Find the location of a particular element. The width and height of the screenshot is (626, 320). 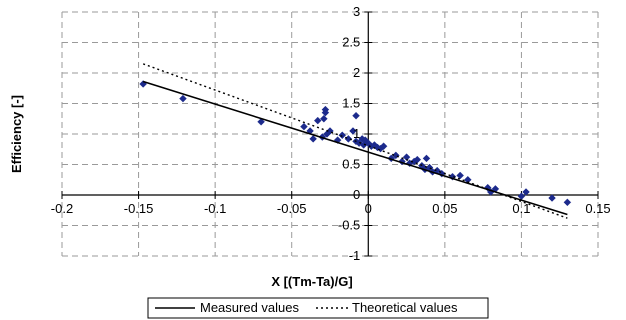

y-tick-label: 0.5 is located at coordinates (351, 164).